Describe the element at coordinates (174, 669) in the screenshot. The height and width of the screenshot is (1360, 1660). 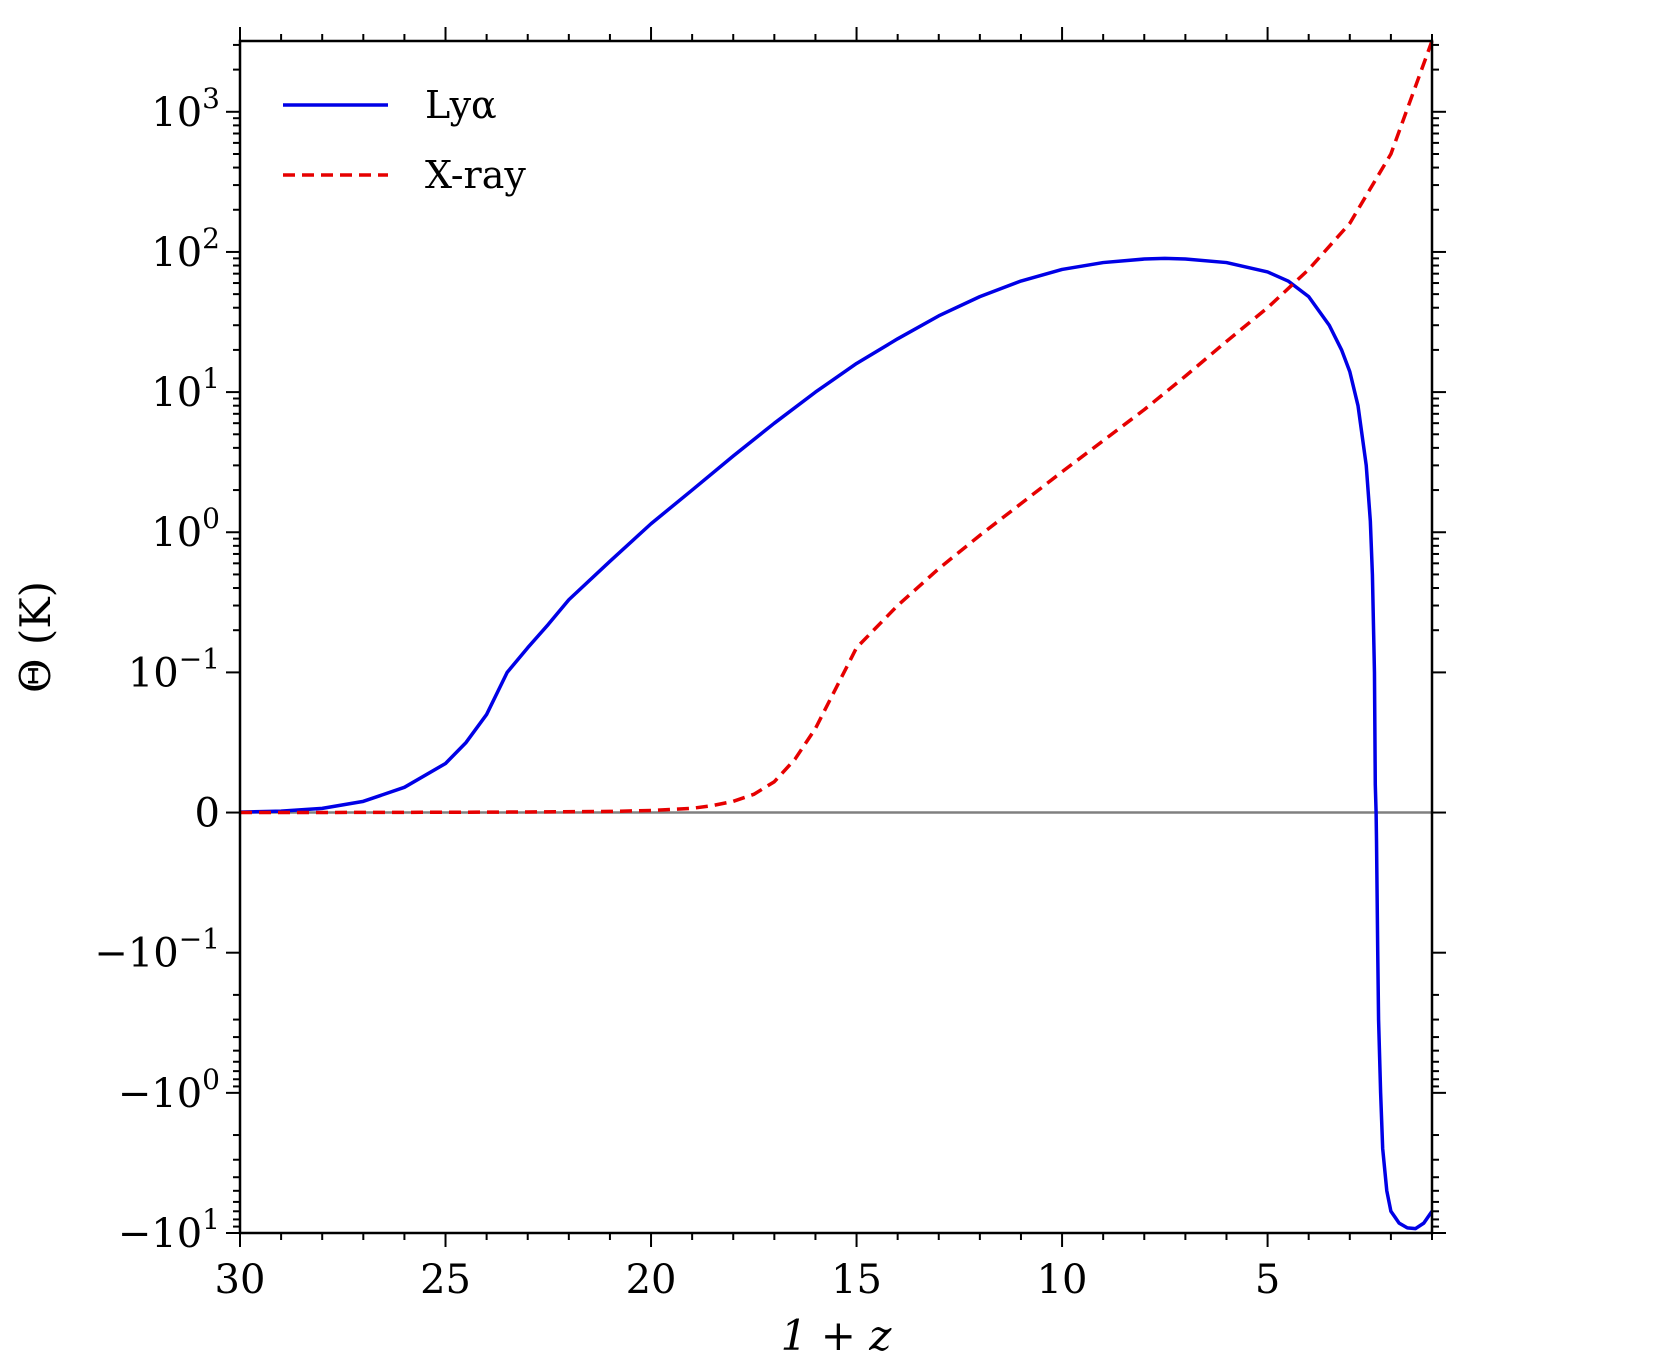
I see `y-tick-label: 10⁻¹` at that location.